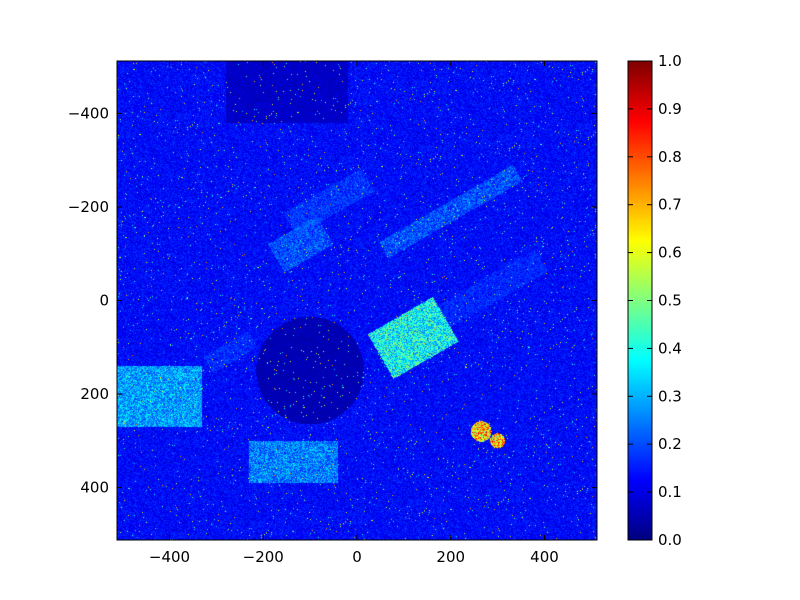 The height and width of the screenshot is (600, 800). Describe the element at coordinates (670, 205) in the screenshot. I see `colorbar-tick-label: 0.7` at that location.